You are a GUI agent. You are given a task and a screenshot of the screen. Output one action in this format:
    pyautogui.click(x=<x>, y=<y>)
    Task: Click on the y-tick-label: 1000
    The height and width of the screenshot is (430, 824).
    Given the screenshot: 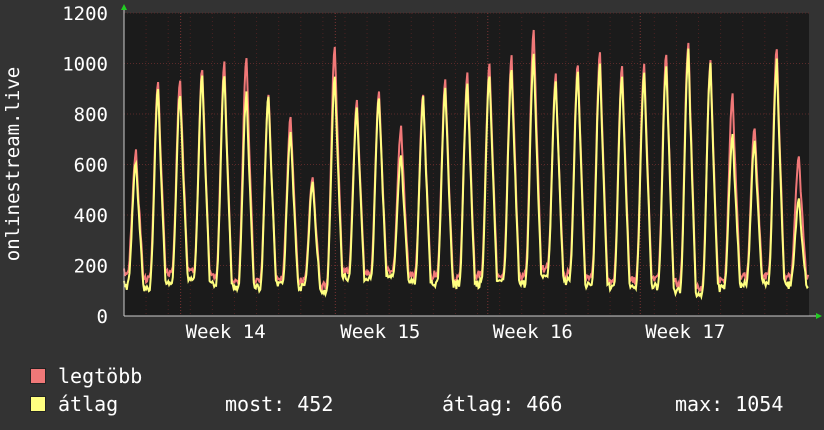 What is the action you would take?
    pyautogui.click(x=85, y=65)
    